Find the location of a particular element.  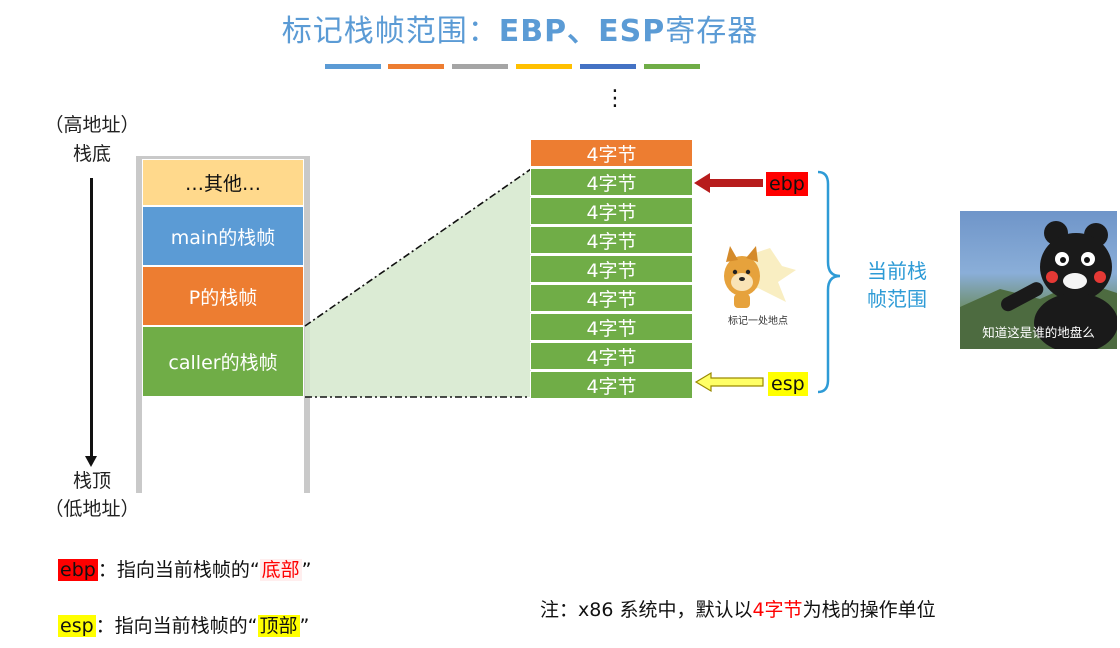

title-color-bar-blue is located at coordinates (353, 66).